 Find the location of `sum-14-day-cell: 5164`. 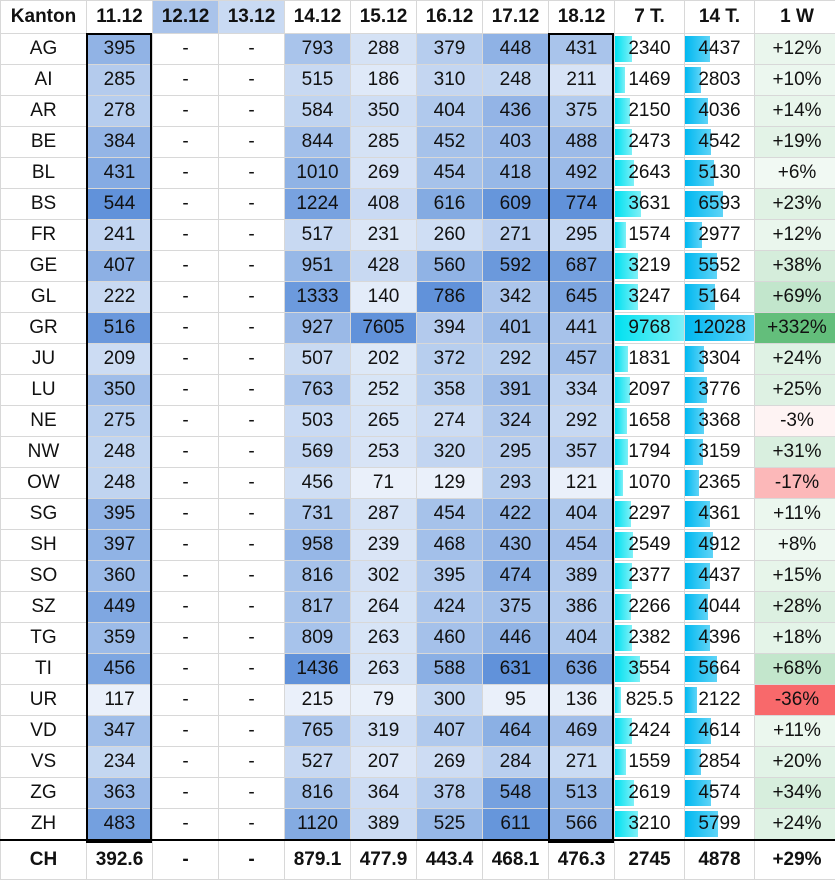

sum-14-day-cell: 5164 is located at coordinates (719, 297).